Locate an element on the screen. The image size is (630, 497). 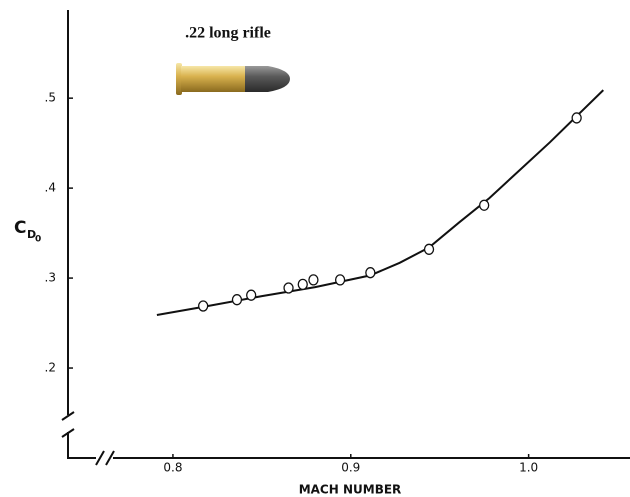
y-axis-label-subsub: 0 is located at coordinates (38, 240).